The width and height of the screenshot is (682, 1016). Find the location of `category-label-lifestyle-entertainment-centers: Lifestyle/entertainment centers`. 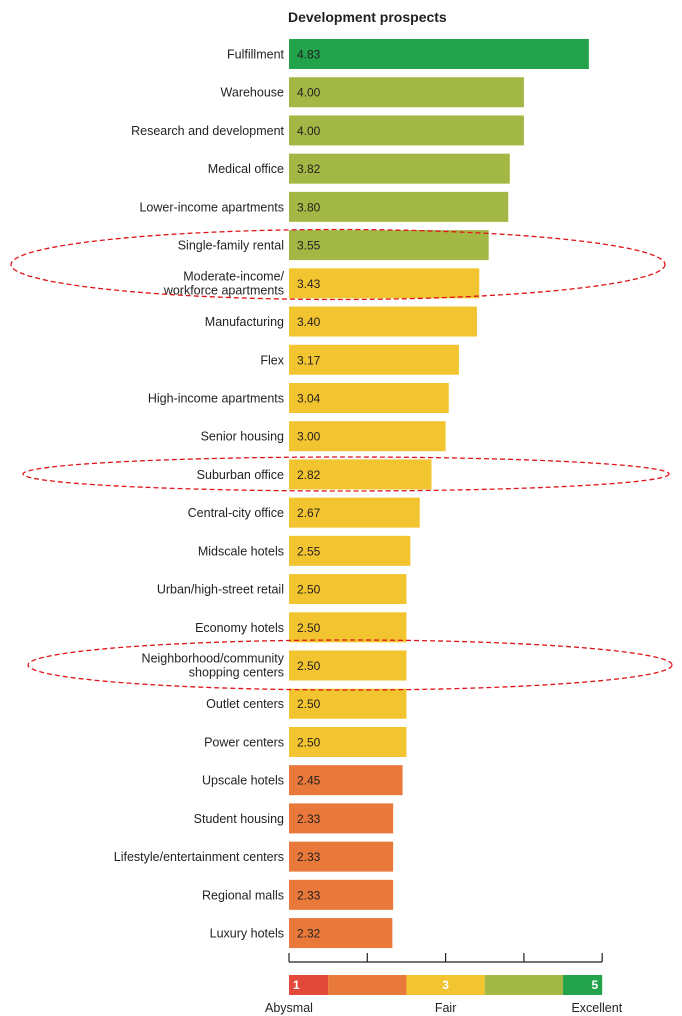

category-label-lifestyle-entertainment-centers: Lifestyle/entertainment centers is located at coordinates (199, 857).